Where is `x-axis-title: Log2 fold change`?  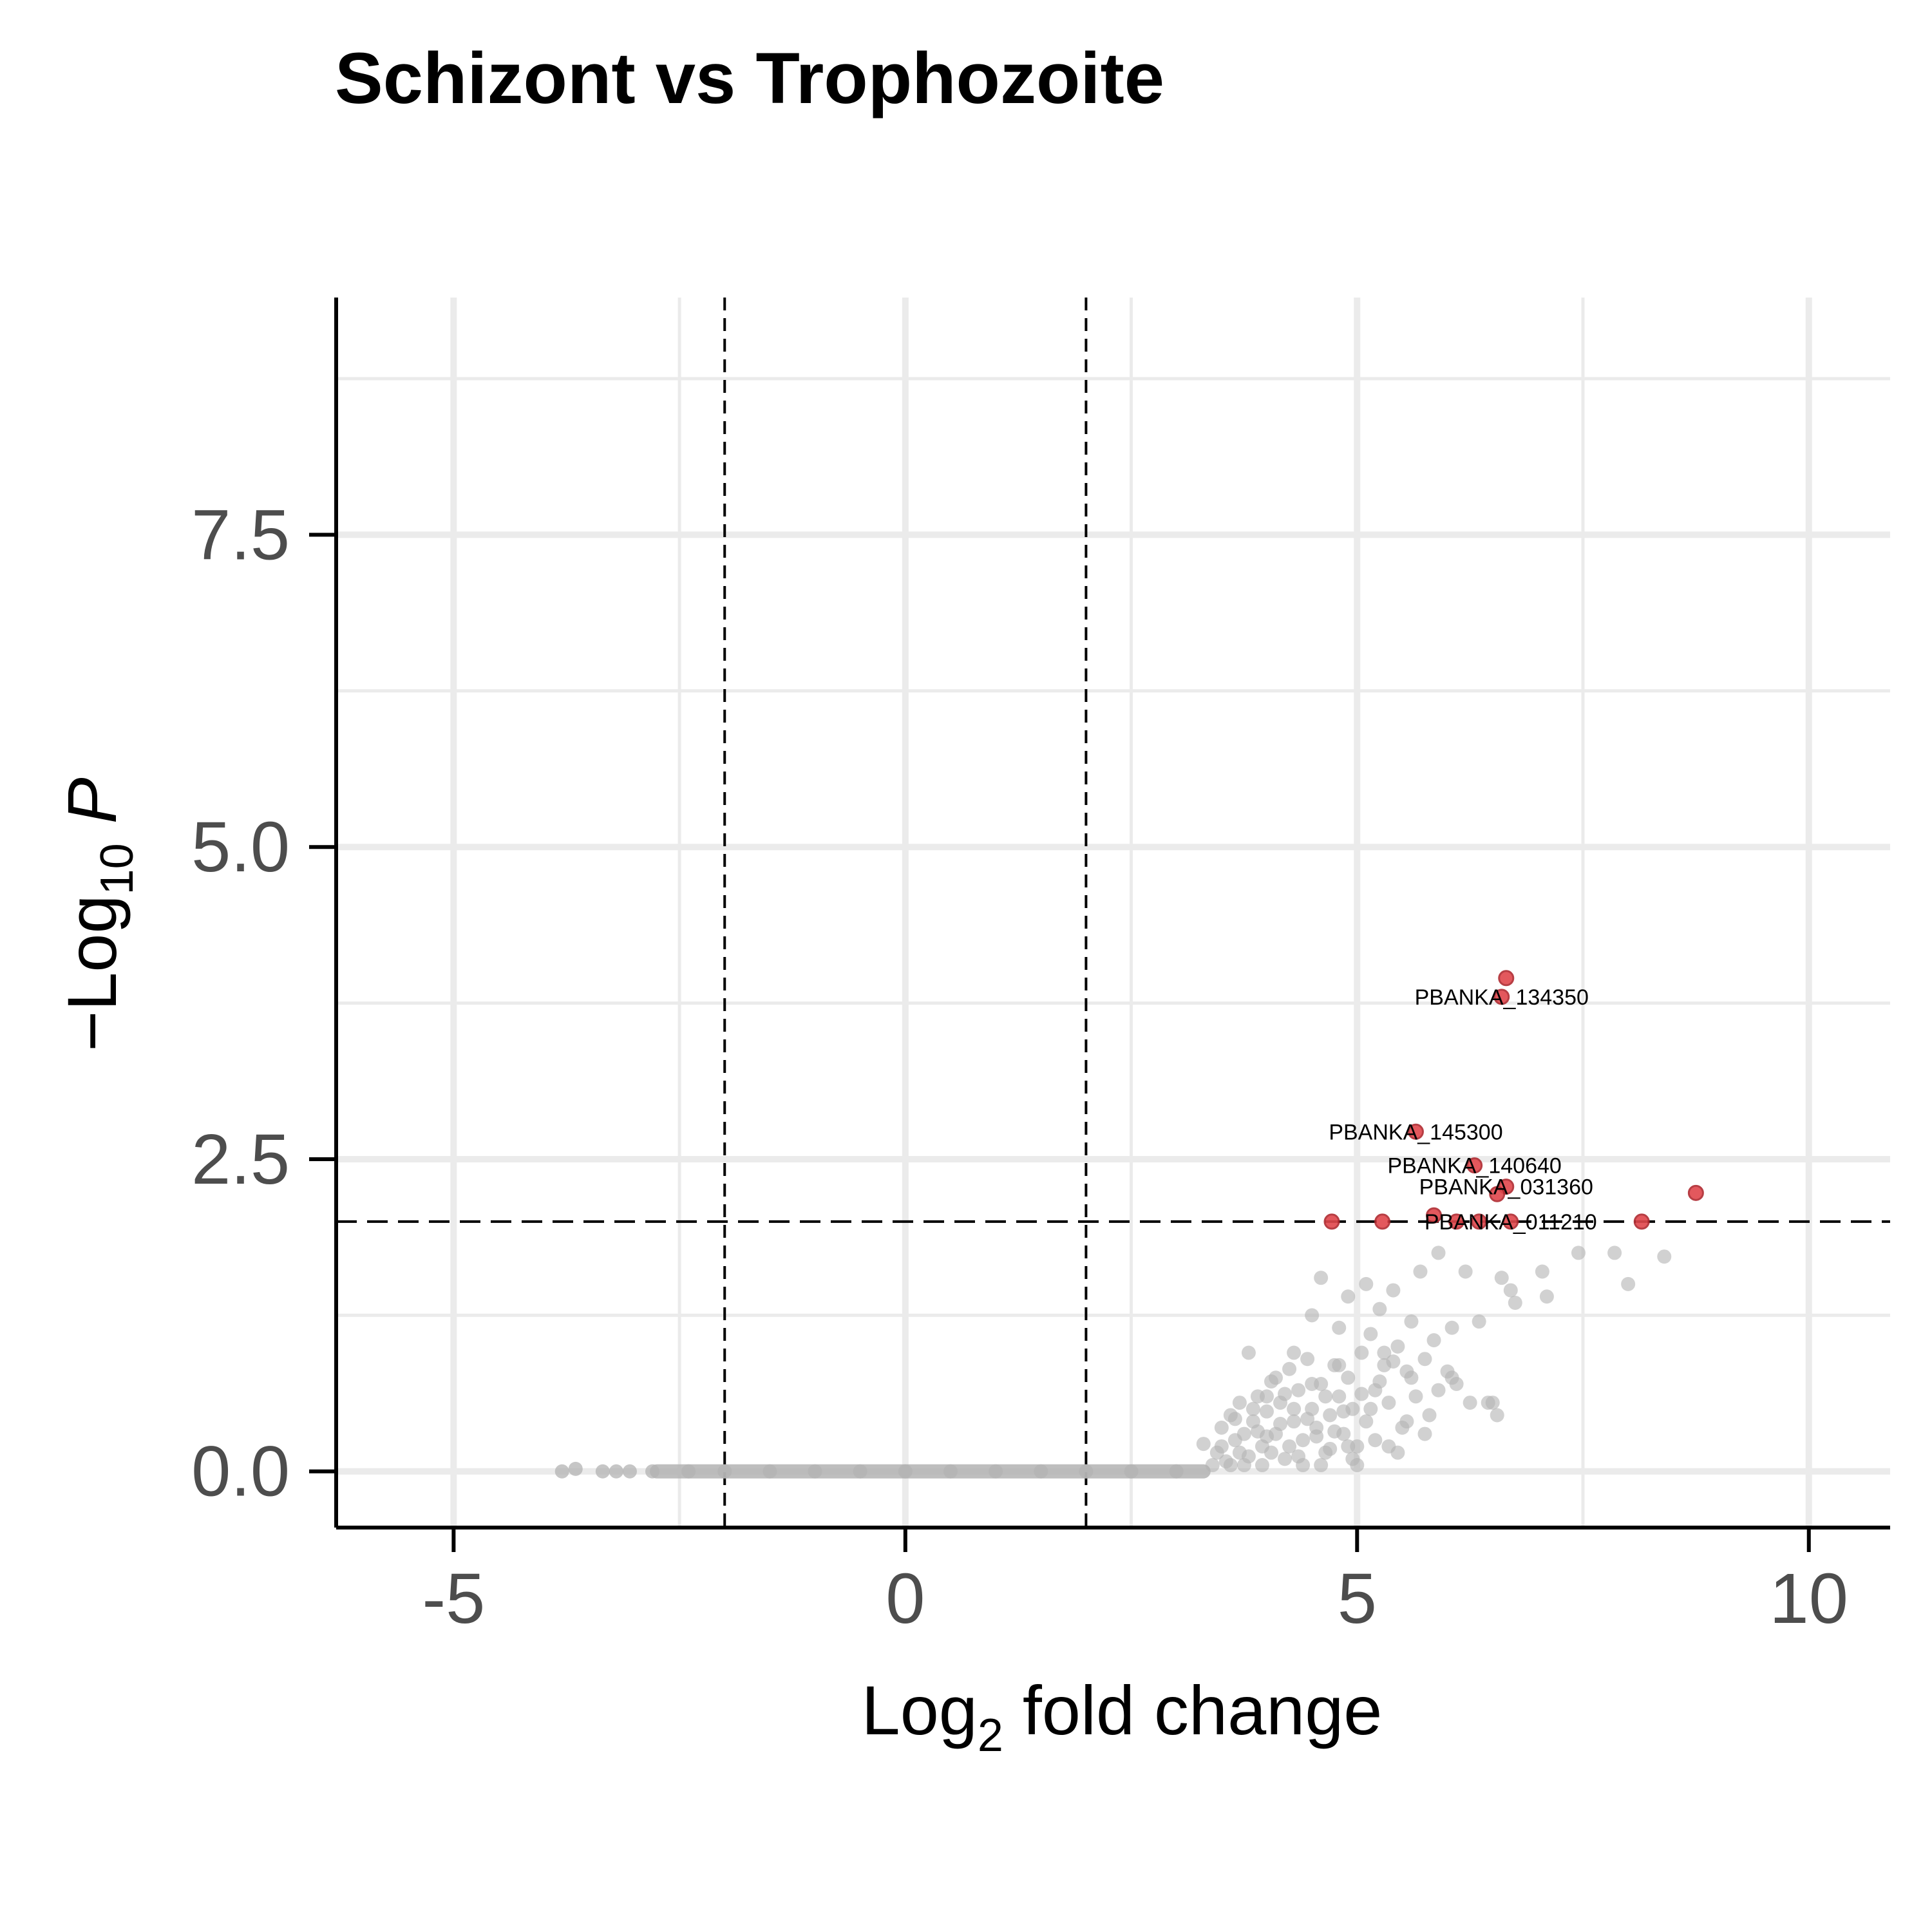 x-axis-title: Log2 fold change is located at coordinates (1123, 1716).